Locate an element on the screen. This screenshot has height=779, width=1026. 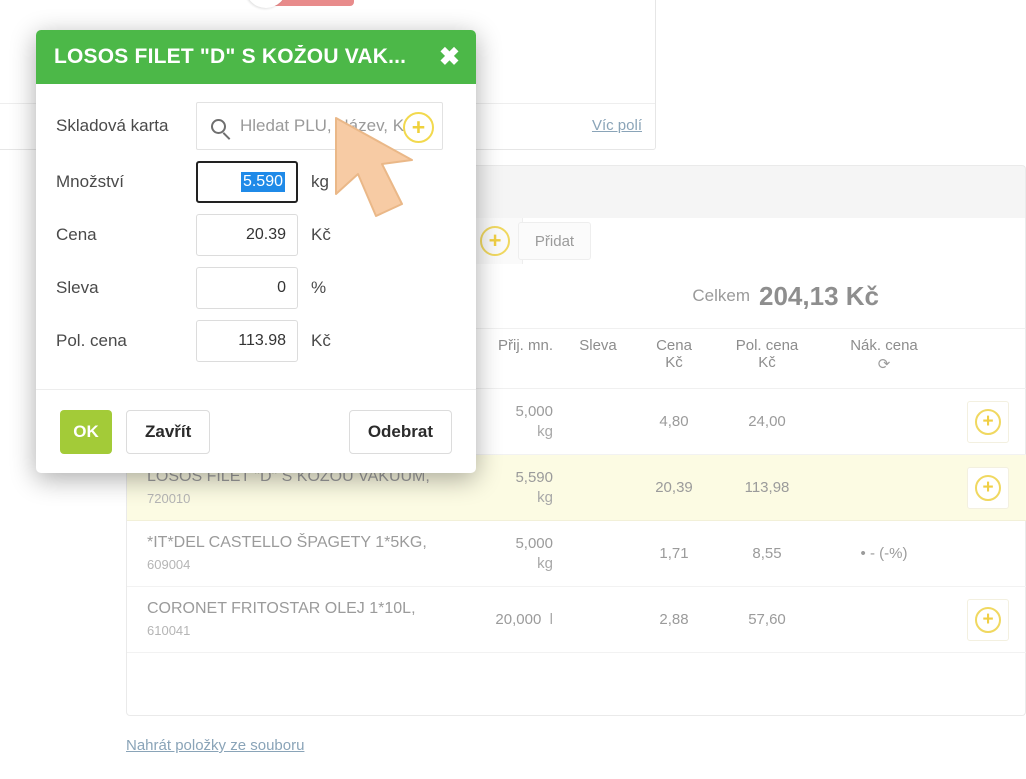
field-label: Pol. cena is located at coordinates (91, 340).